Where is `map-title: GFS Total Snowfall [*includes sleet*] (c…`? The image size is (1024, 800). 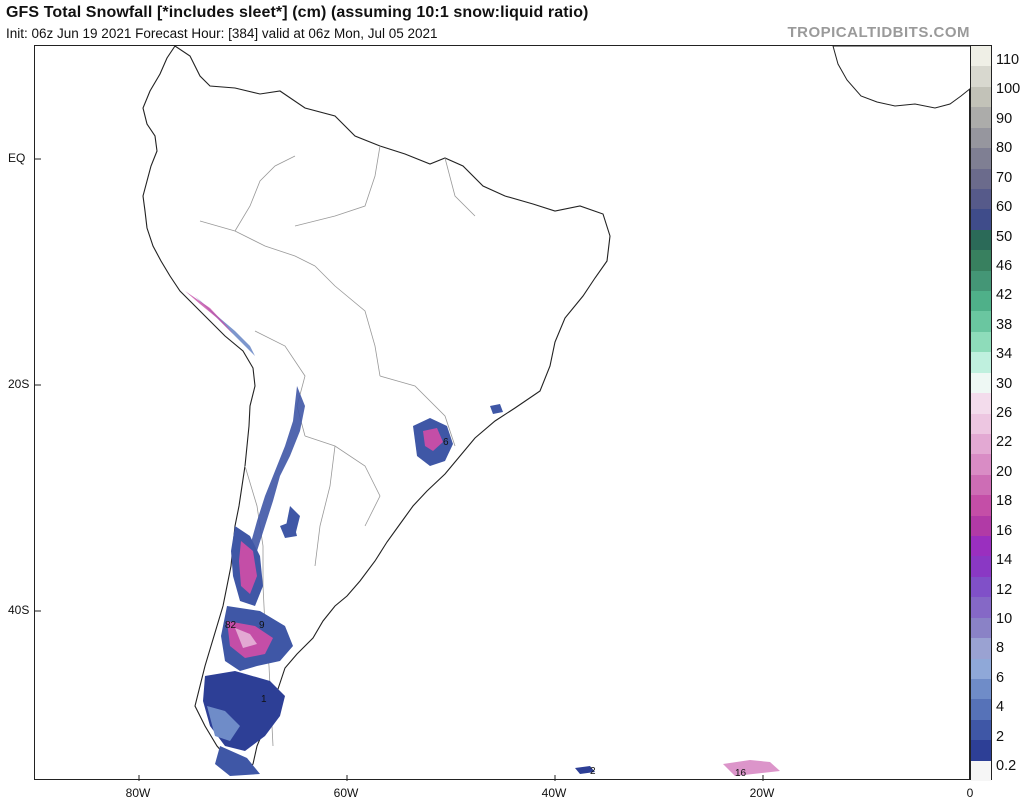 map-title: GFS Total Snowfall [*includes sleet*] (c… is located at coordinates (297, 12).